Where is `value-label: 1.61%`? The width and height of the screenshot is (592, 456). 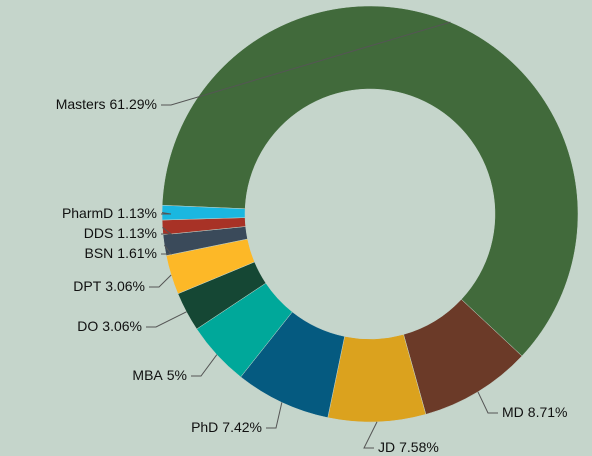
value-label: 1.61% is located at coordinates (137, 253).